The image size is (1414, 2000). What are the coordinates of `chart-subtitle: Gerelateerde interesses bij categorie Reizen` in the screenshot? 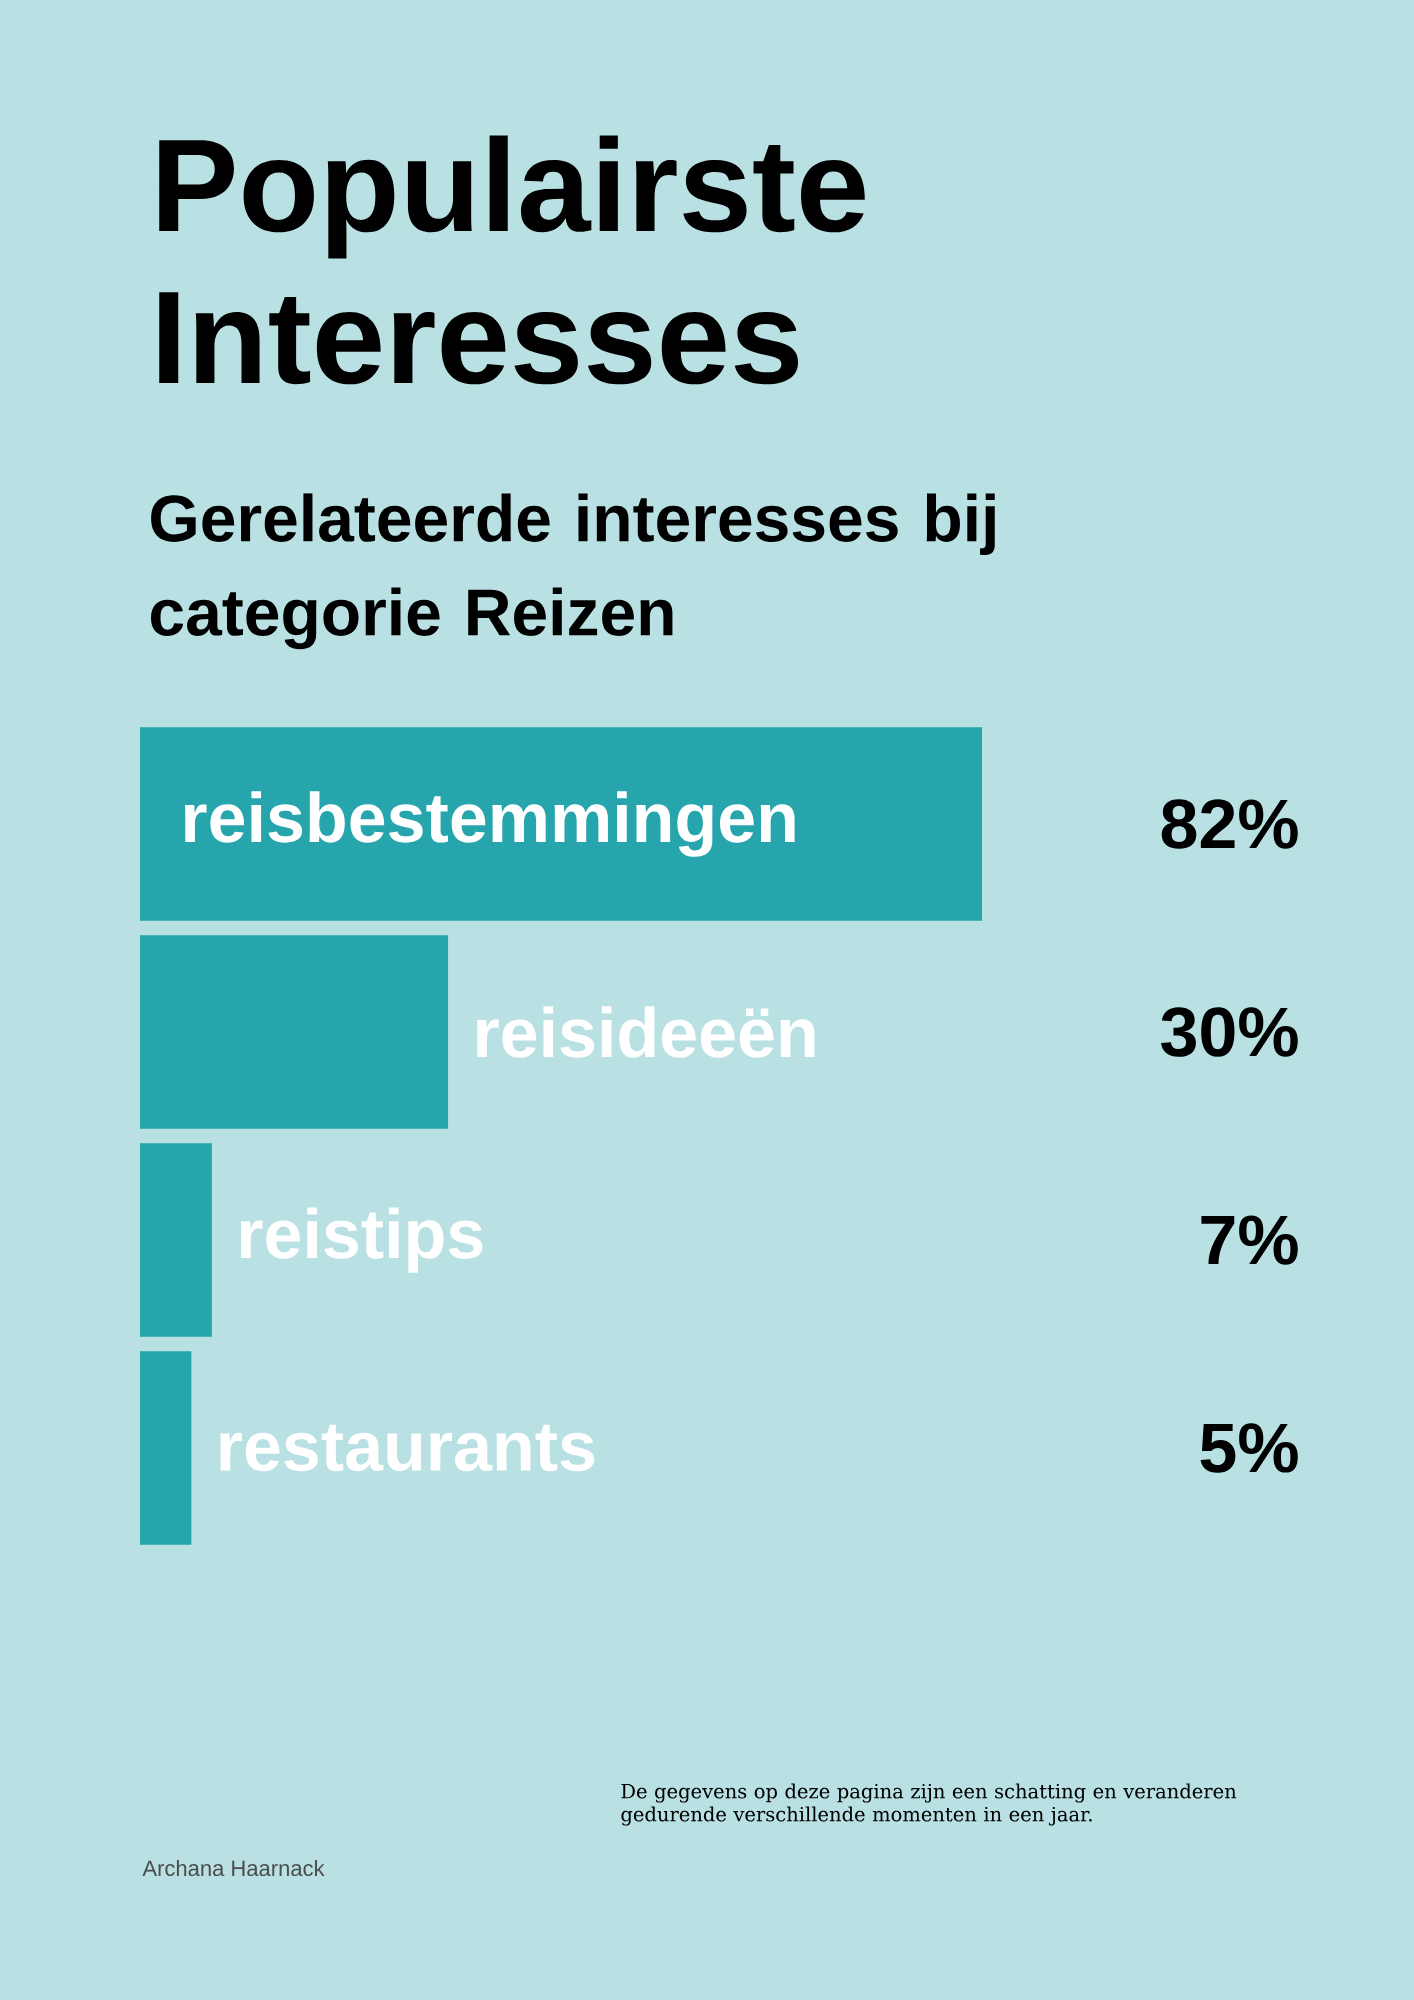 It's located at (572, 571).